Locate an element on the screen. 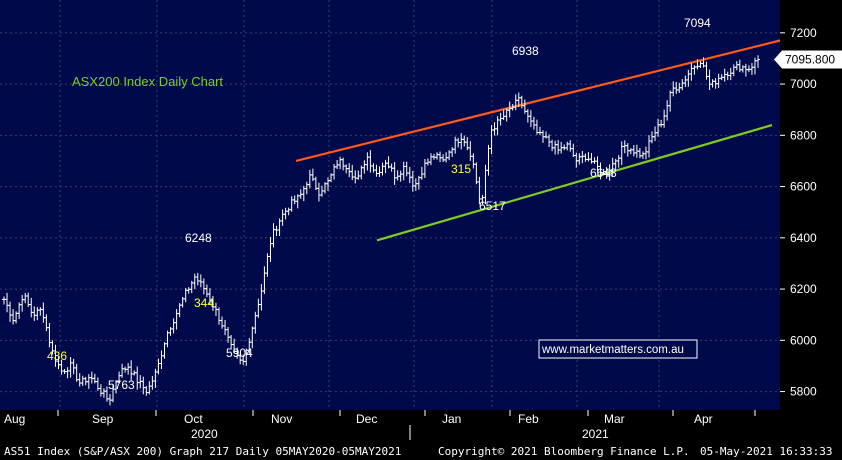 Image resolution: width=842 pixels, height=460 pixels. x-month-label: Nov is located at coordinates (281, 419).